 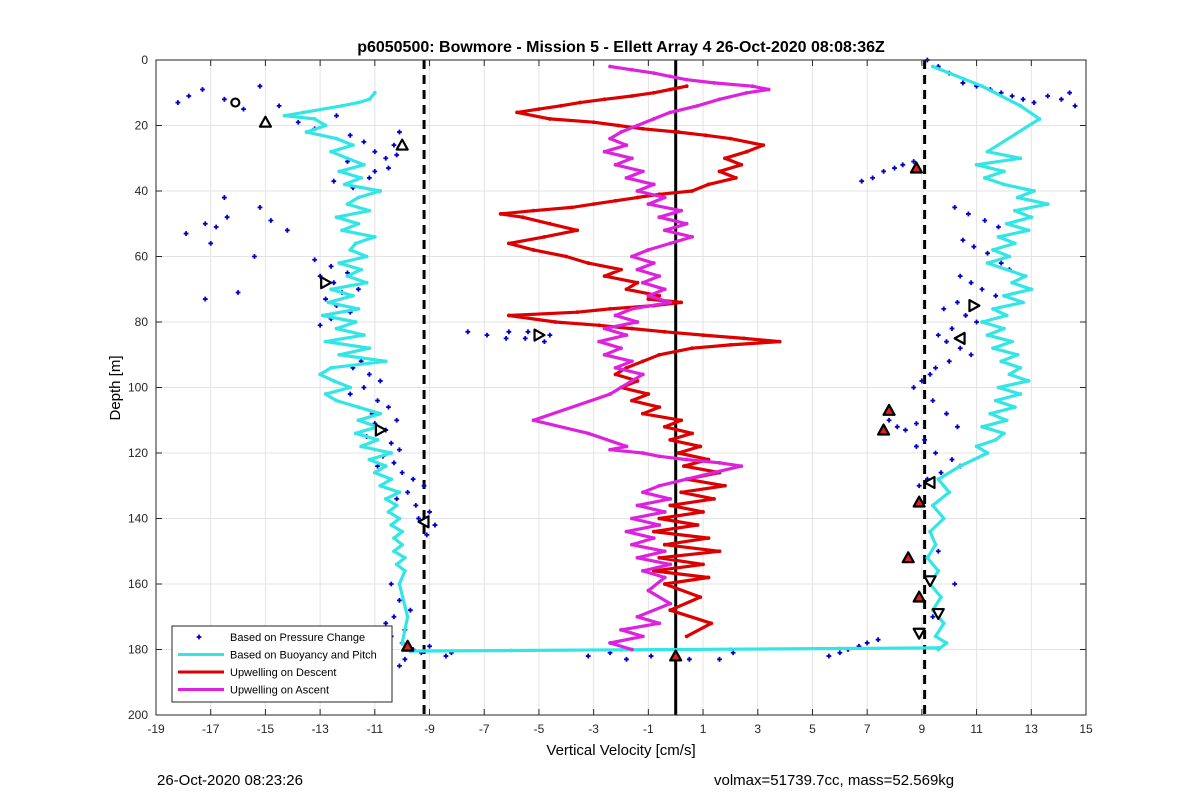 I want to click on y-tick-label: 140, so click(x=138, y=519).